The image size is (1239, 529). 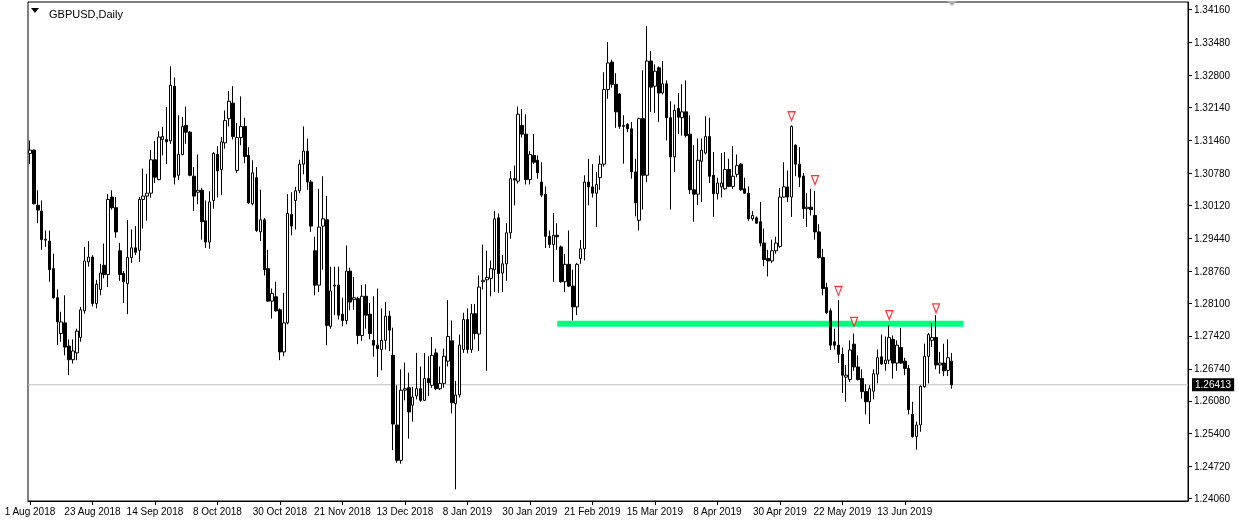 What do you see at coordinates (655, 511) in the screenshot?
I see `x-tick-label: 15 Mar 2019` at bounding box center [655, 511].